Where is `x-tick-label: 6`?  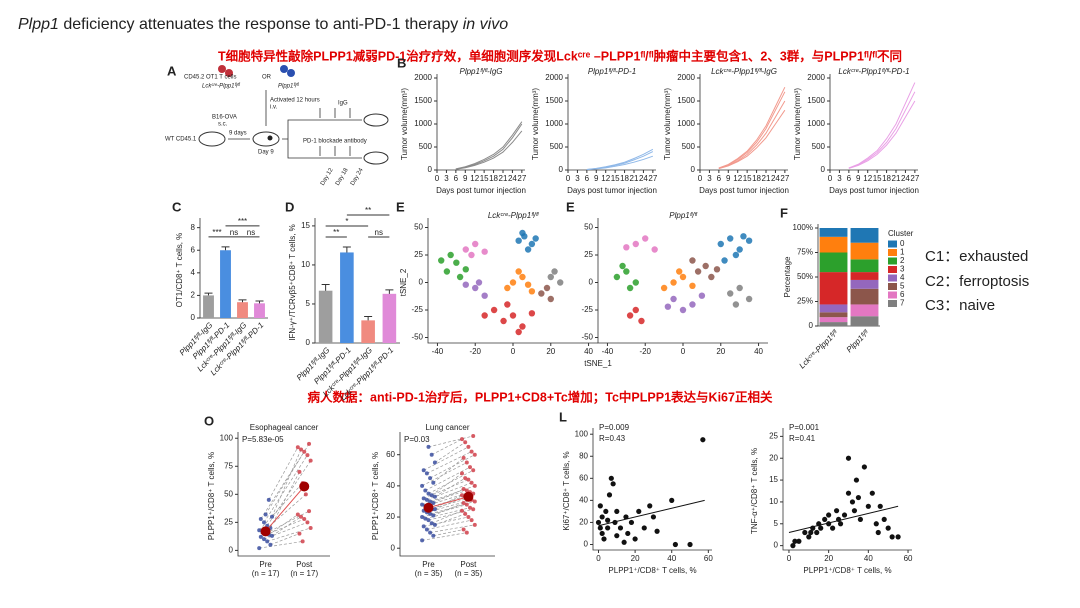
x-tick-label: 6 is located at coordinates (587, 178).